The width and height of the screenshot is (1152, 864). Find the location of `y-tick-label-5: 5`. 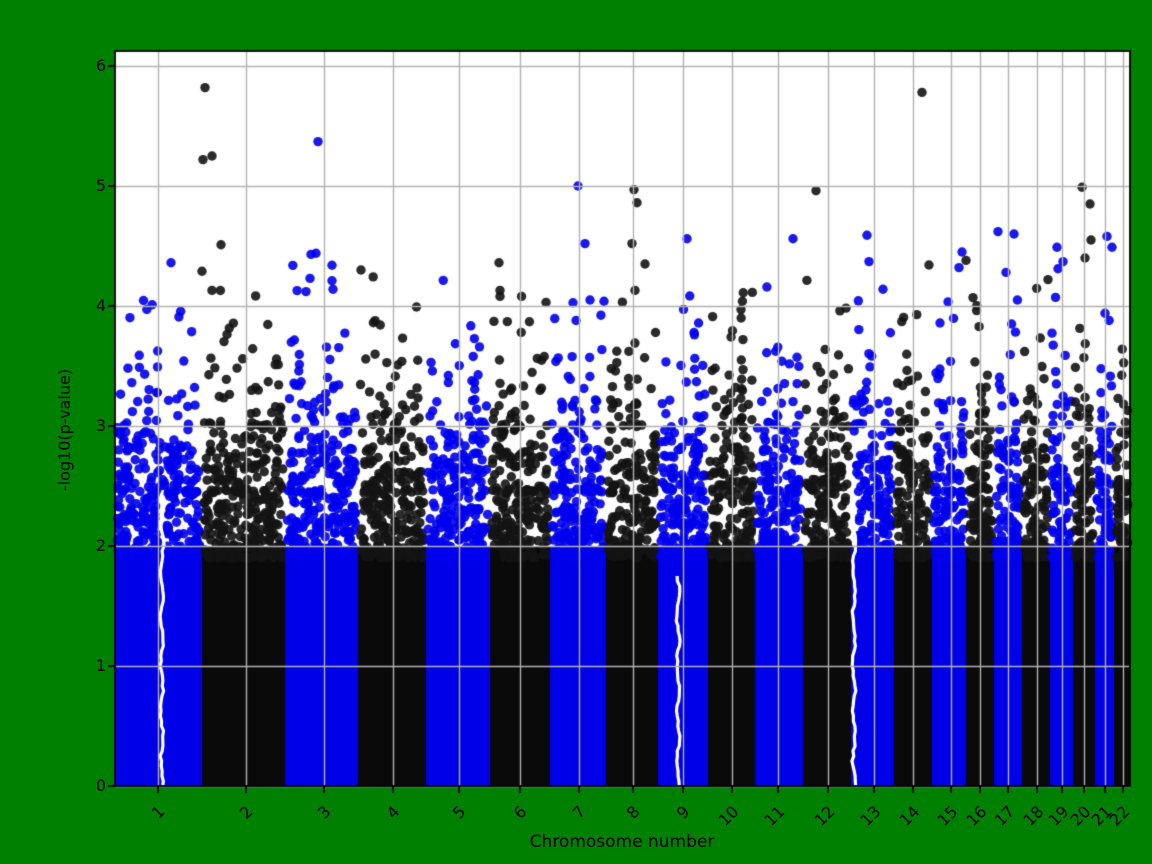

y-tick-label-5: 5 is located at coordinates (100, 185).